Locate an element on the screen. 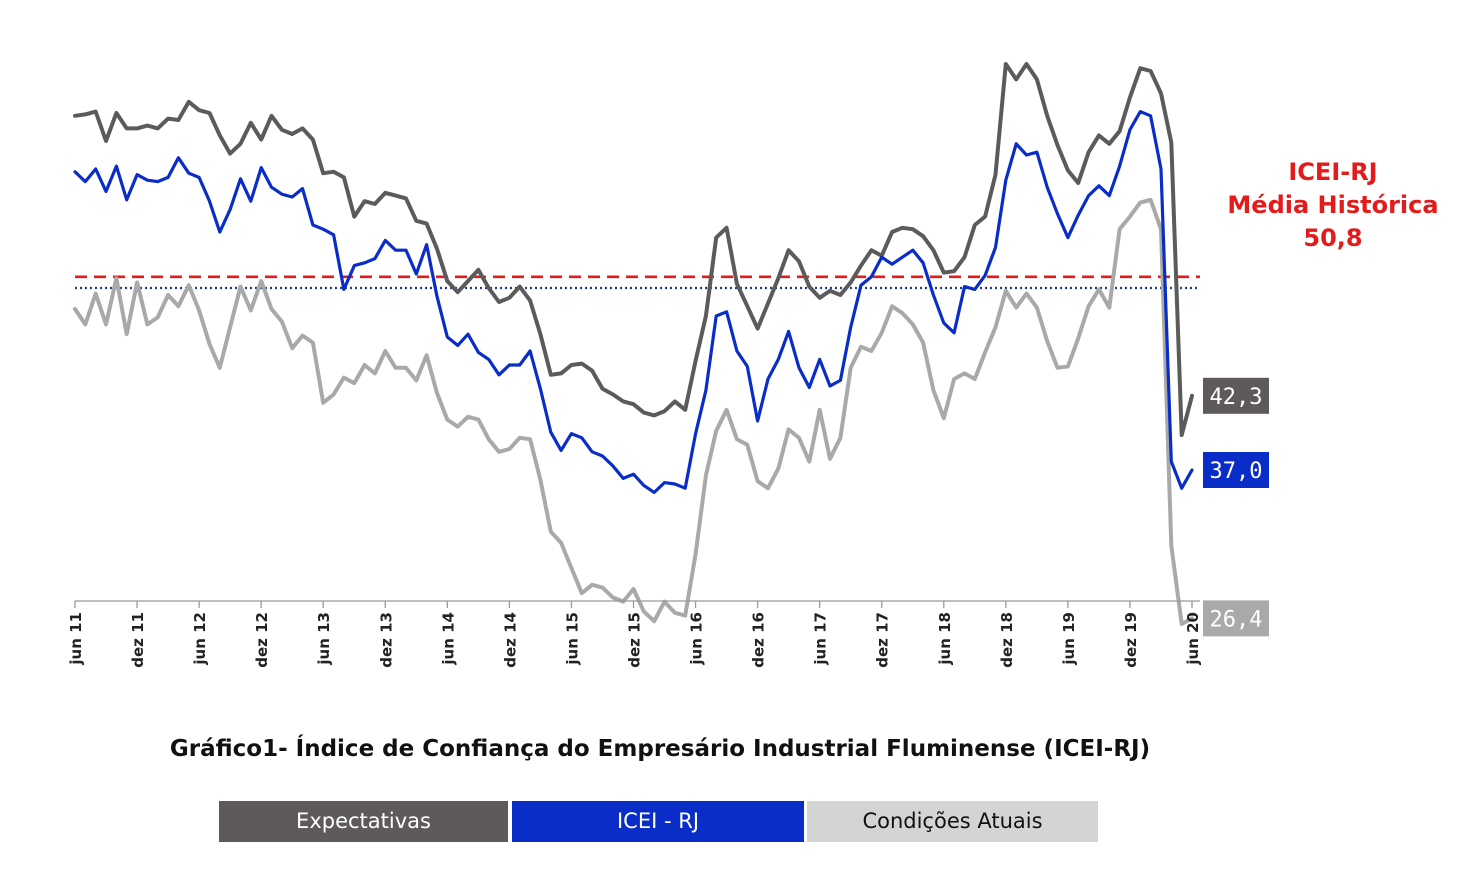  legend-icei-rj: ICEI - RJ is located at coordinates (658, 821).